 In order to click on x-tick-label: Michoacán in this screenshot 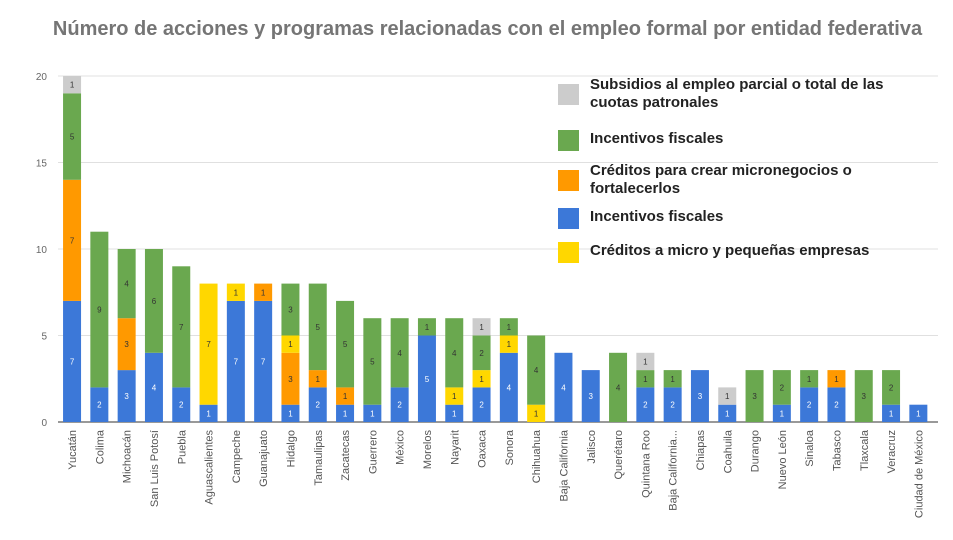, I will do `click(128, 456)`.